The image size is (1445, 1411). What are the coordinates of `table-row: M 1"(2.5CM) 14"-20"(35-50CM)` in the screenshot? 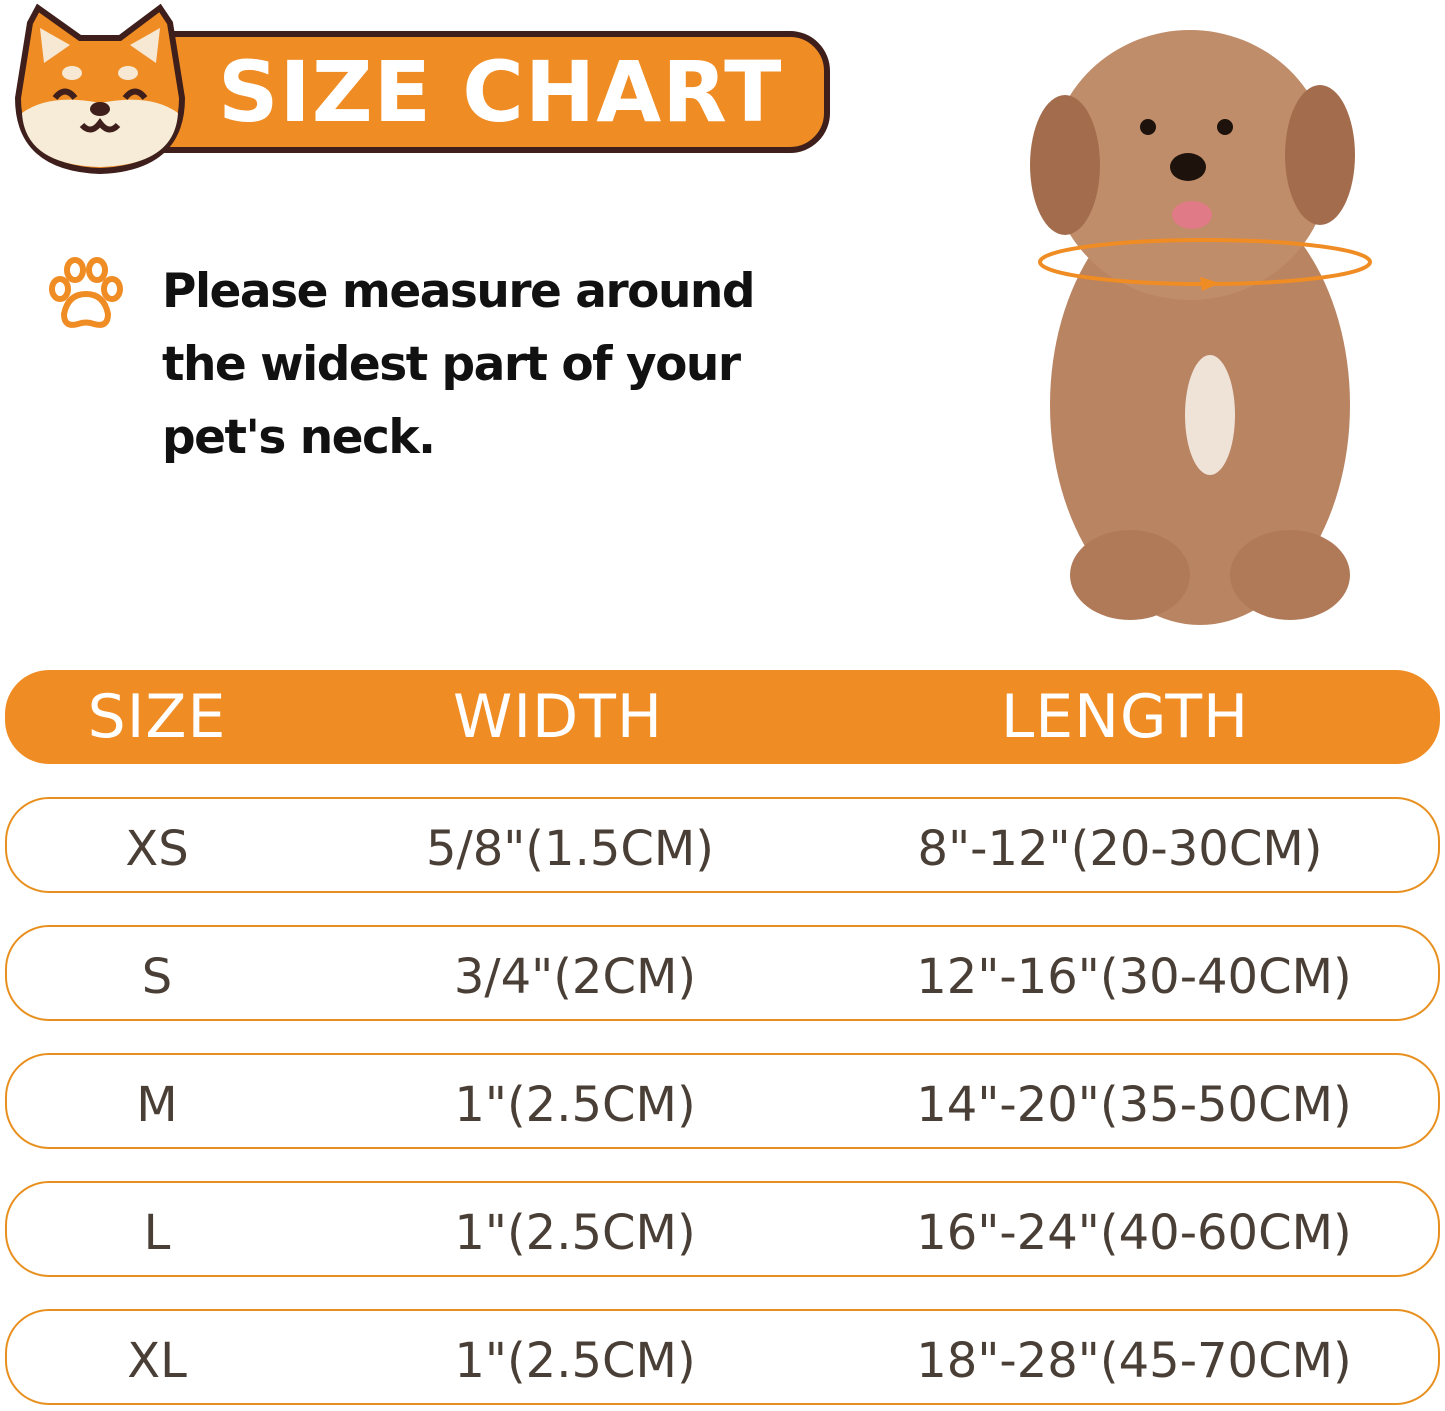 It's located at (722, 1101).